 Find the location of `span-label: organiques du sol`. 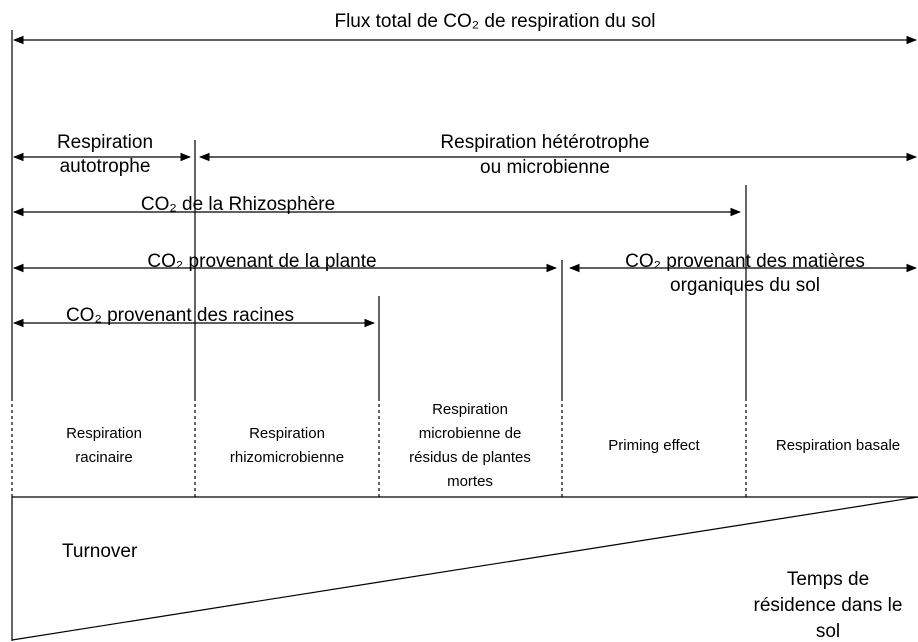

span-label: organiques du sol is located at coordinates (745, 285).